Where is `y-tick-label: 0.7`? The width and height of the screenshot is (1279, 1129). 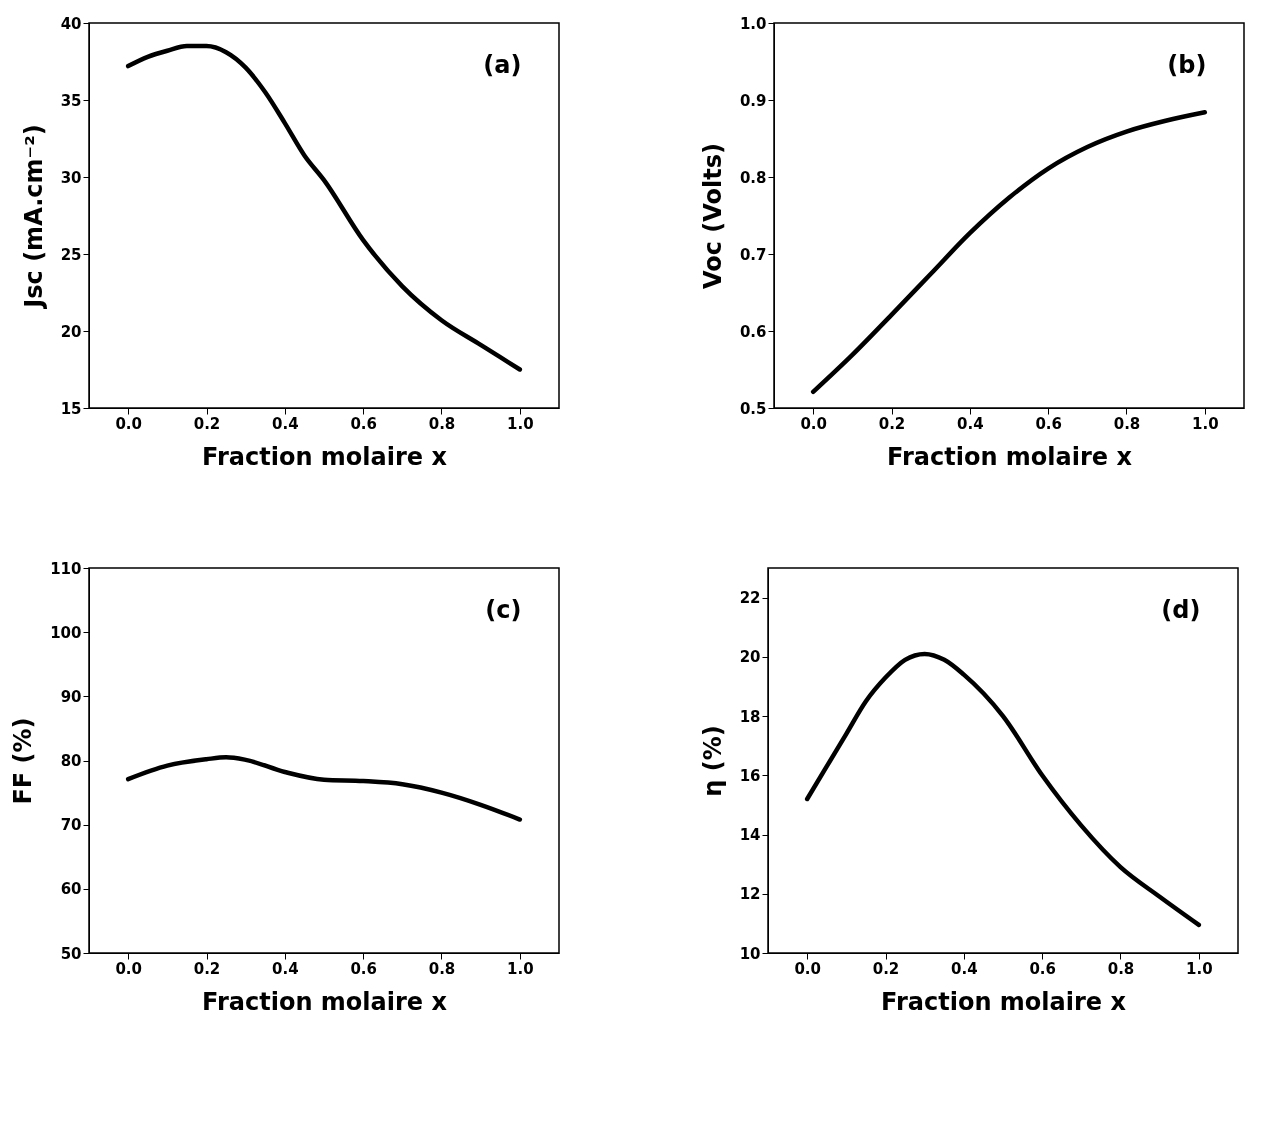 y-tick-label: 0.7 is located at coordinates (753, 254).